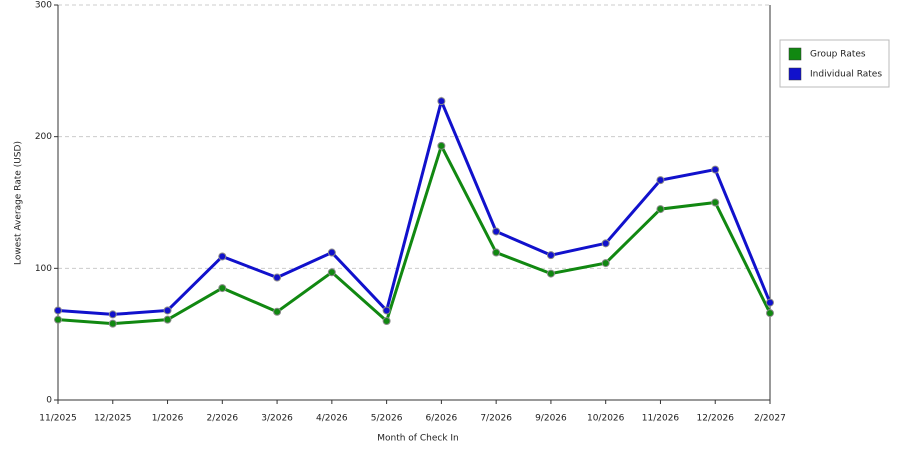 Image resolution: width=900 pixels, height=454 pixels. I want to click on y-tick-label: 300, so click(43, 6).